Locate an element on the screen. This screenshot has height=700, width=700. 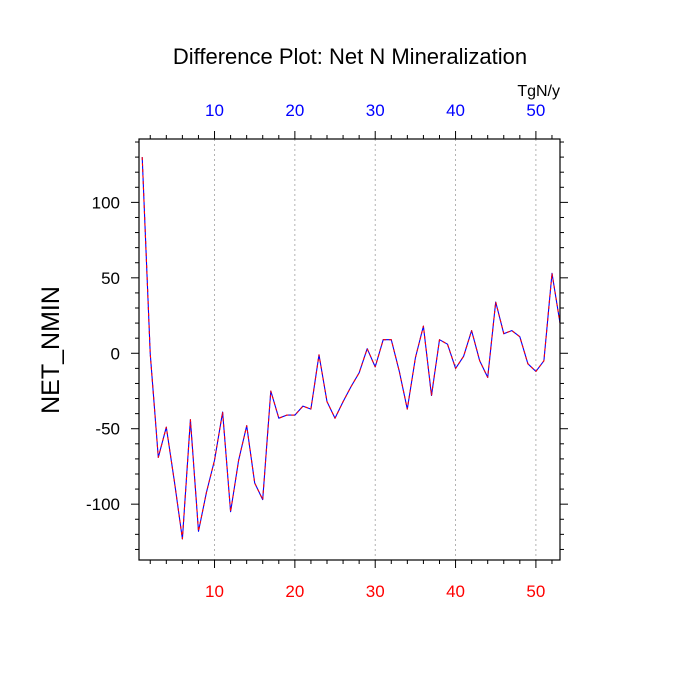
x-tick-label-top: 10 is located at coordinates (214, 110).